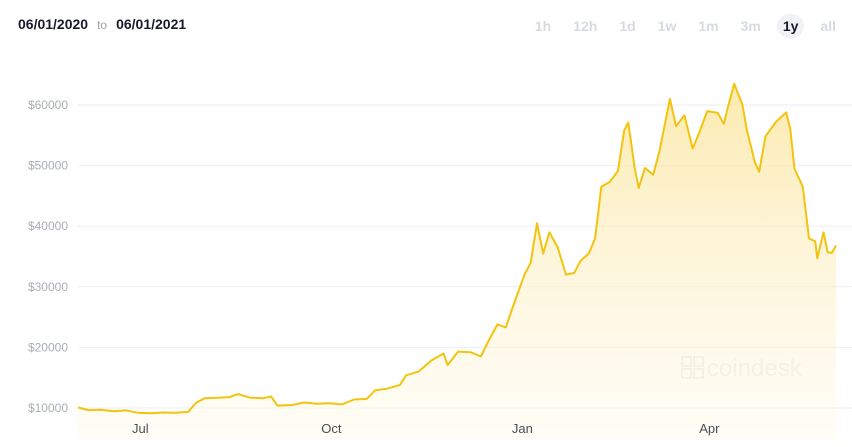 The height and width of the screenshot is (447, 852). What do you see at coordinates (627, 26) in the screenshot?
I see `range-button-1d: 1d` at bounding box center [627, 26].